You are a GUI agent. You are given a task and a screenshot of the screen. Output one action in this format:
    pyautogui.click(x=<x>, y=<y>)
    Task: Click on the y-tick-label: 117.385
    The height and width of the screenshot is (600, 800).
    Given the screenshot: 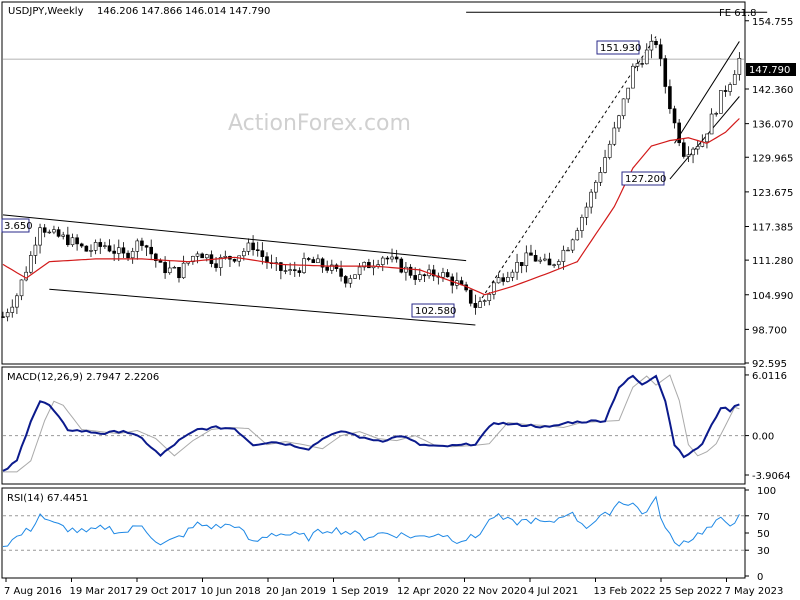 What is the action you would take?
    pyautogui.click(x=772, y=228)
    